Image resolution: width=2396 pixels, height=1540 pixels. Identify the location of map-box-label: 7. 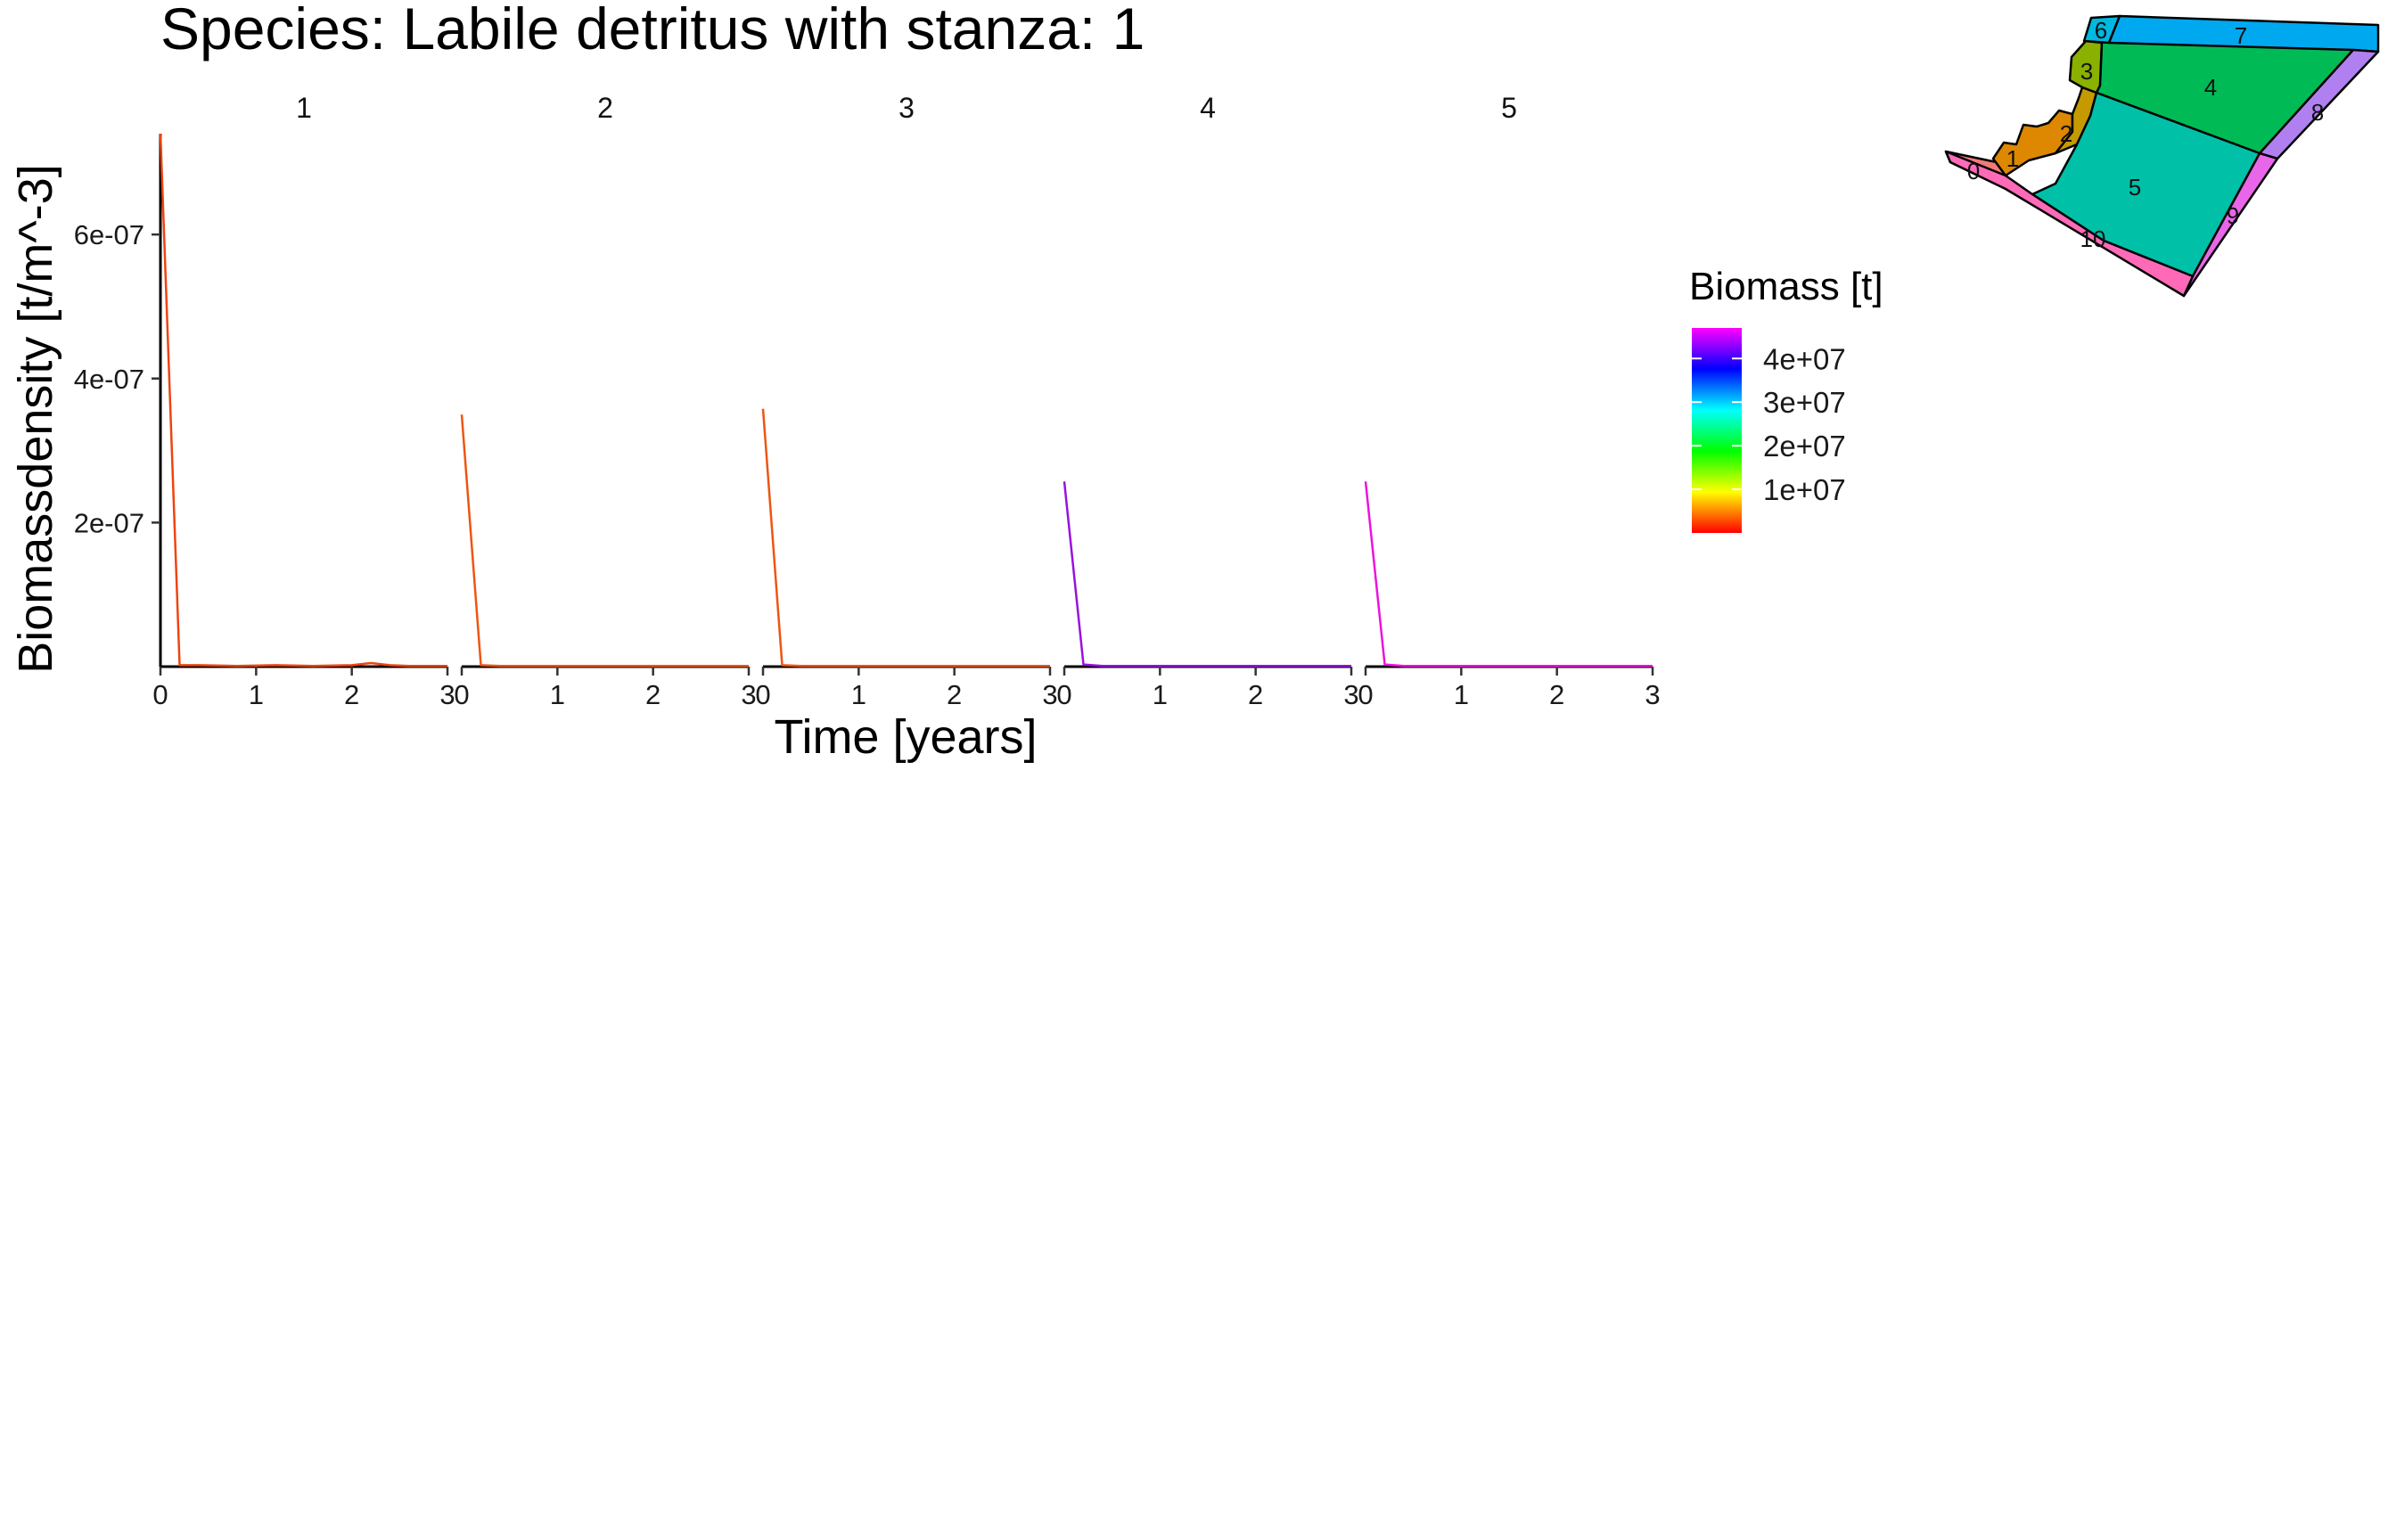
(2241, 35).